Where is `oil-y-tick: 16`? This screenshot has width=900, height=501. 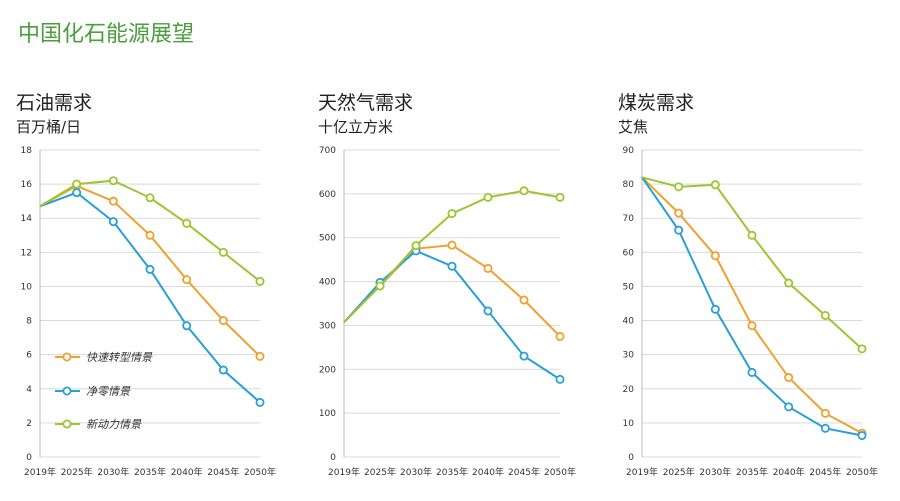 oil-y-tick: 16 is located at coordinates (27, 185).